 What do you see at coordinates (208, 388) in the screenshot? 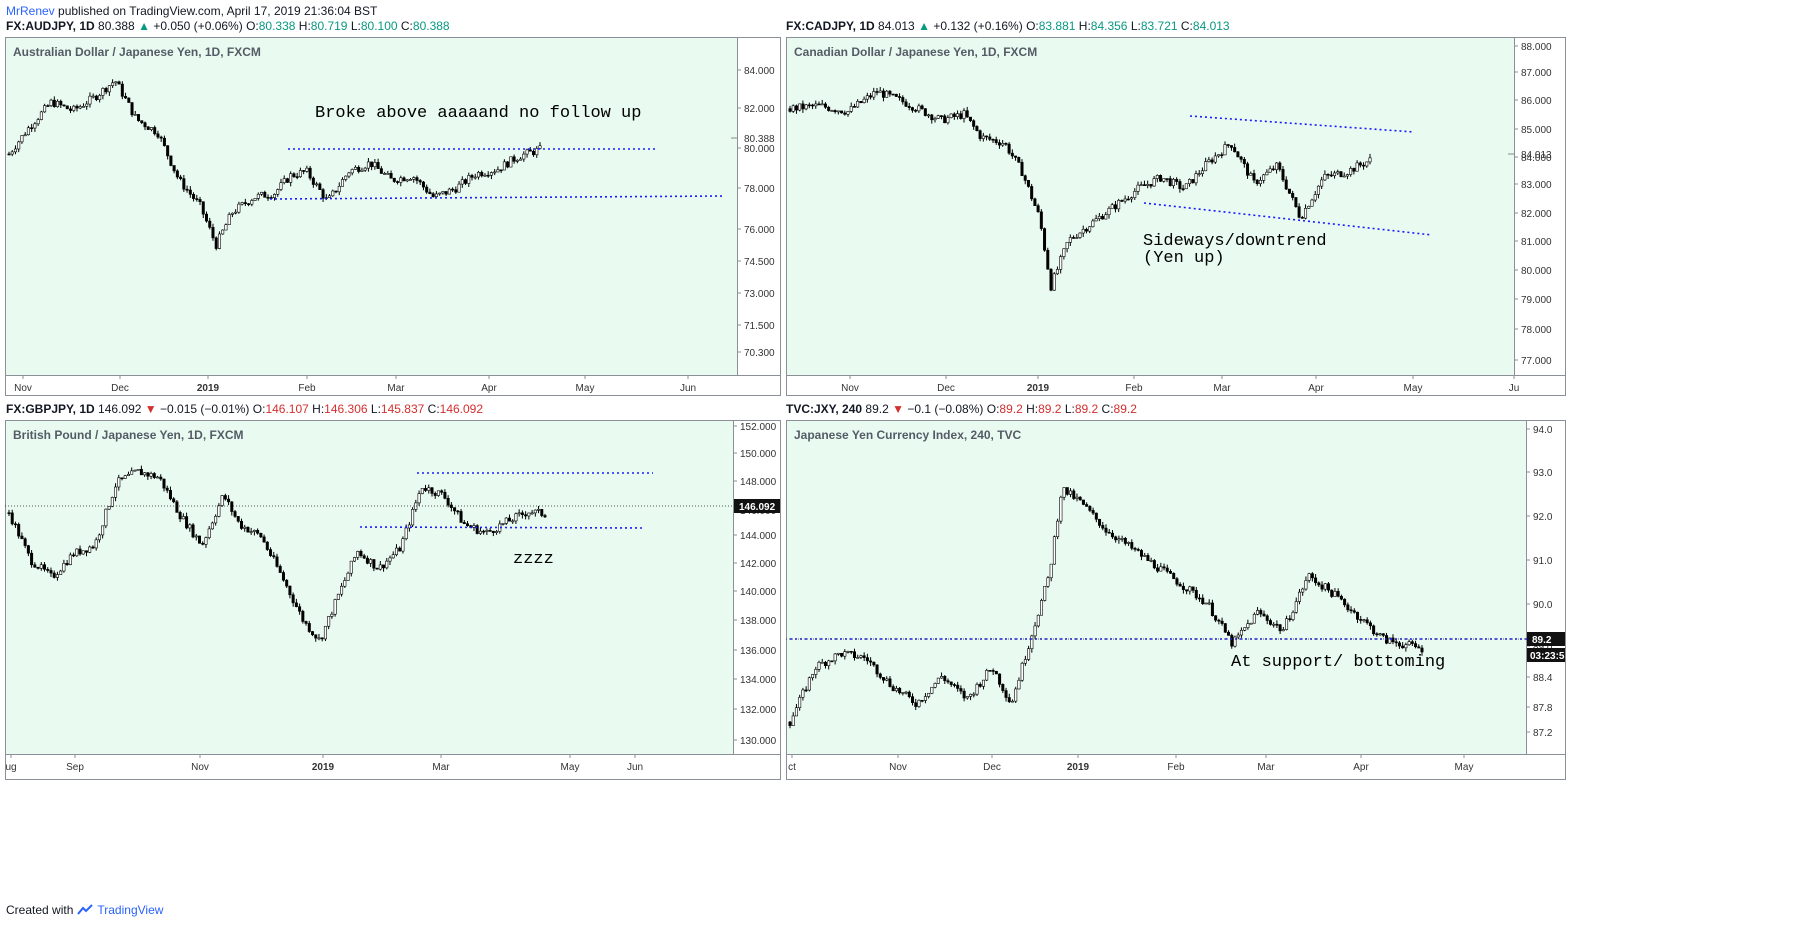
I see `x-tick-label: 2019` at bounding box center [208, 388].